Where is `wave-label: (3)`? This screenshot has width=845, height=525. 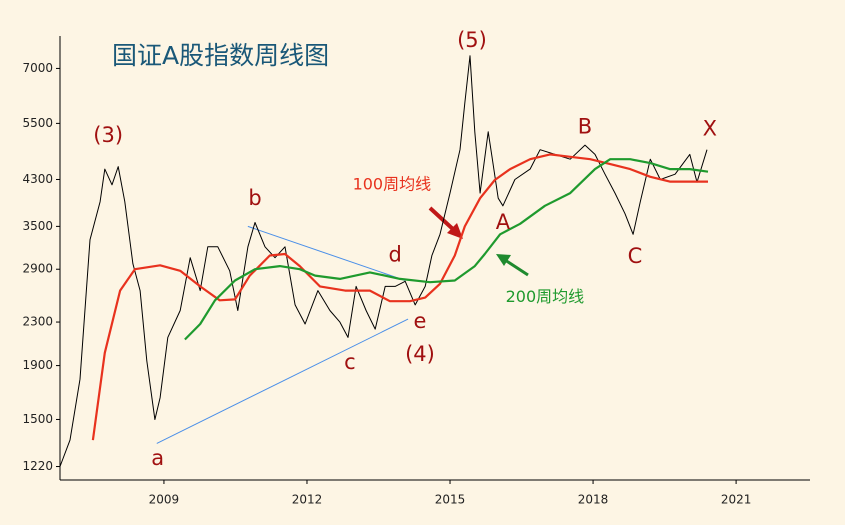 wave-label: (3) is located at coordinates (108, 135).